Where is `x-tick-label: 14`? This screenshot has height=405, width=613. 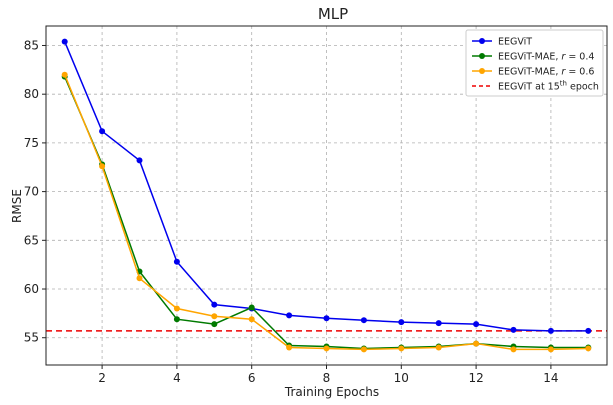 x-tick-label: 14 is located at coordinates (550, 378).